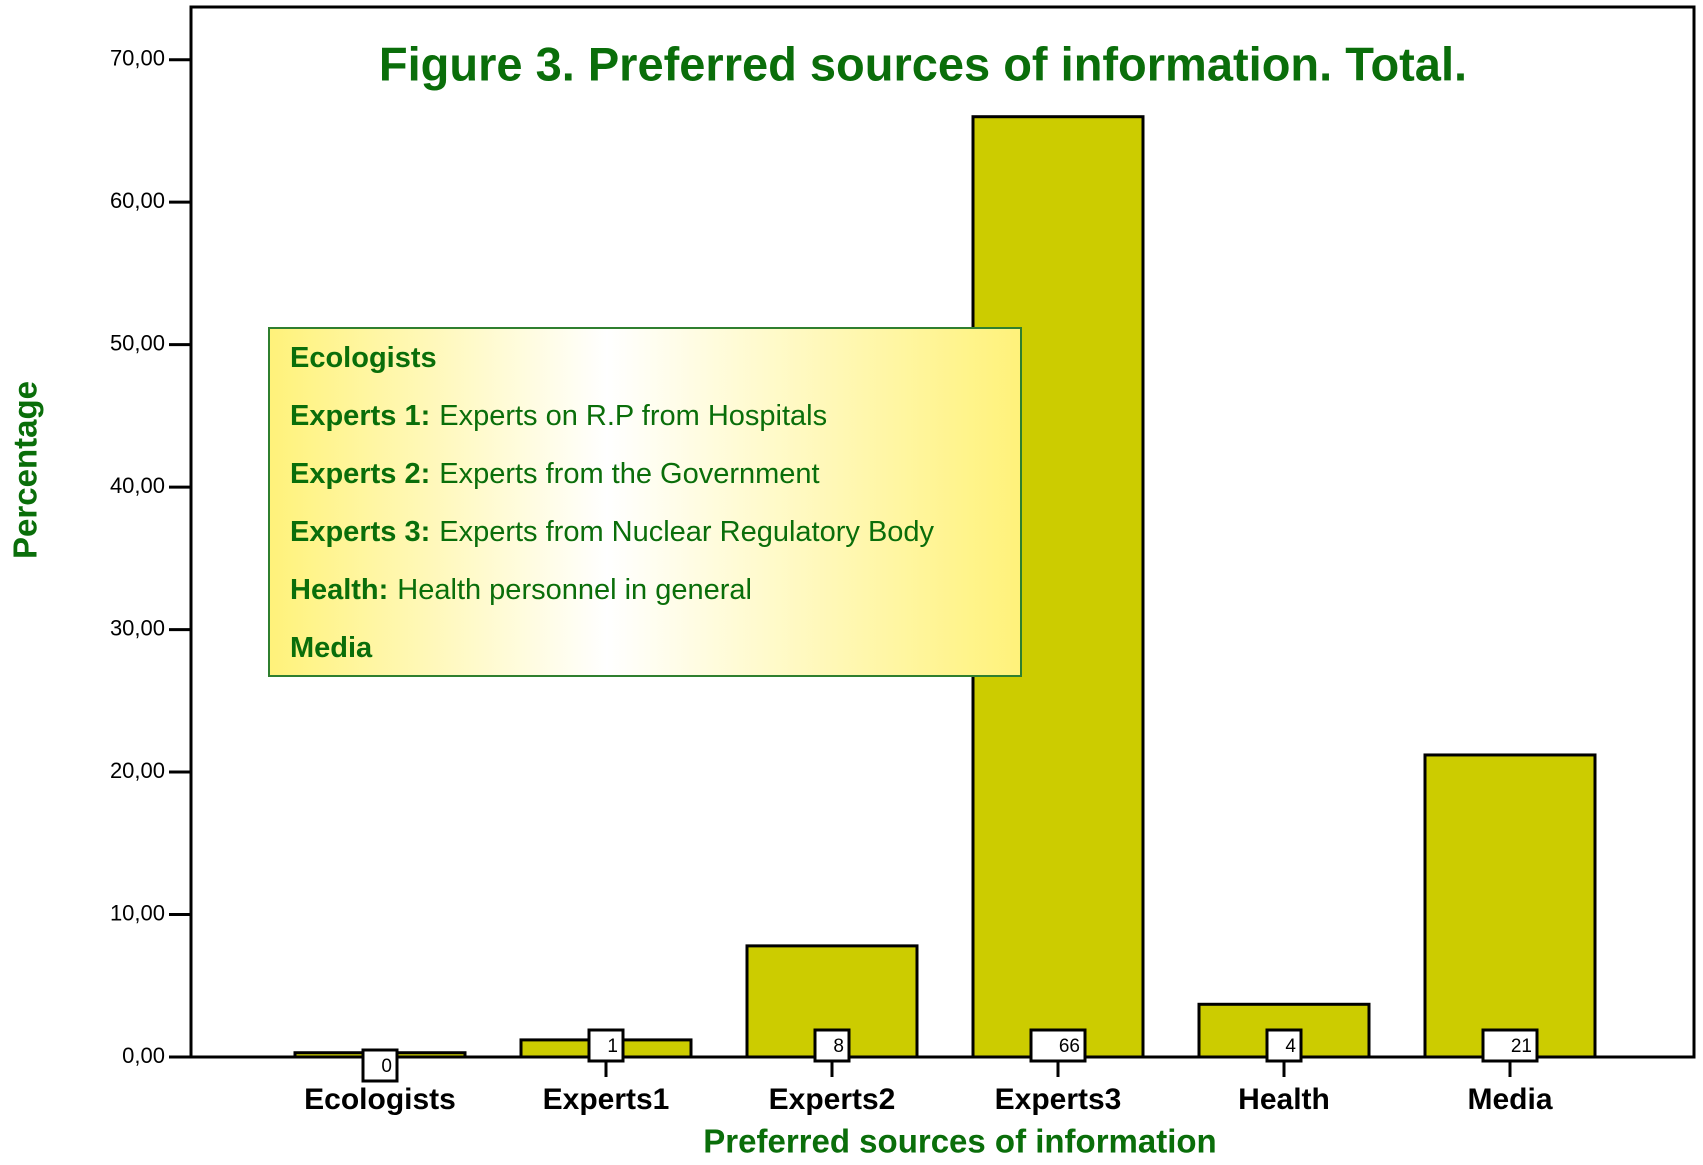  I want to click on note-line: Ecologists, so click(363, 358).